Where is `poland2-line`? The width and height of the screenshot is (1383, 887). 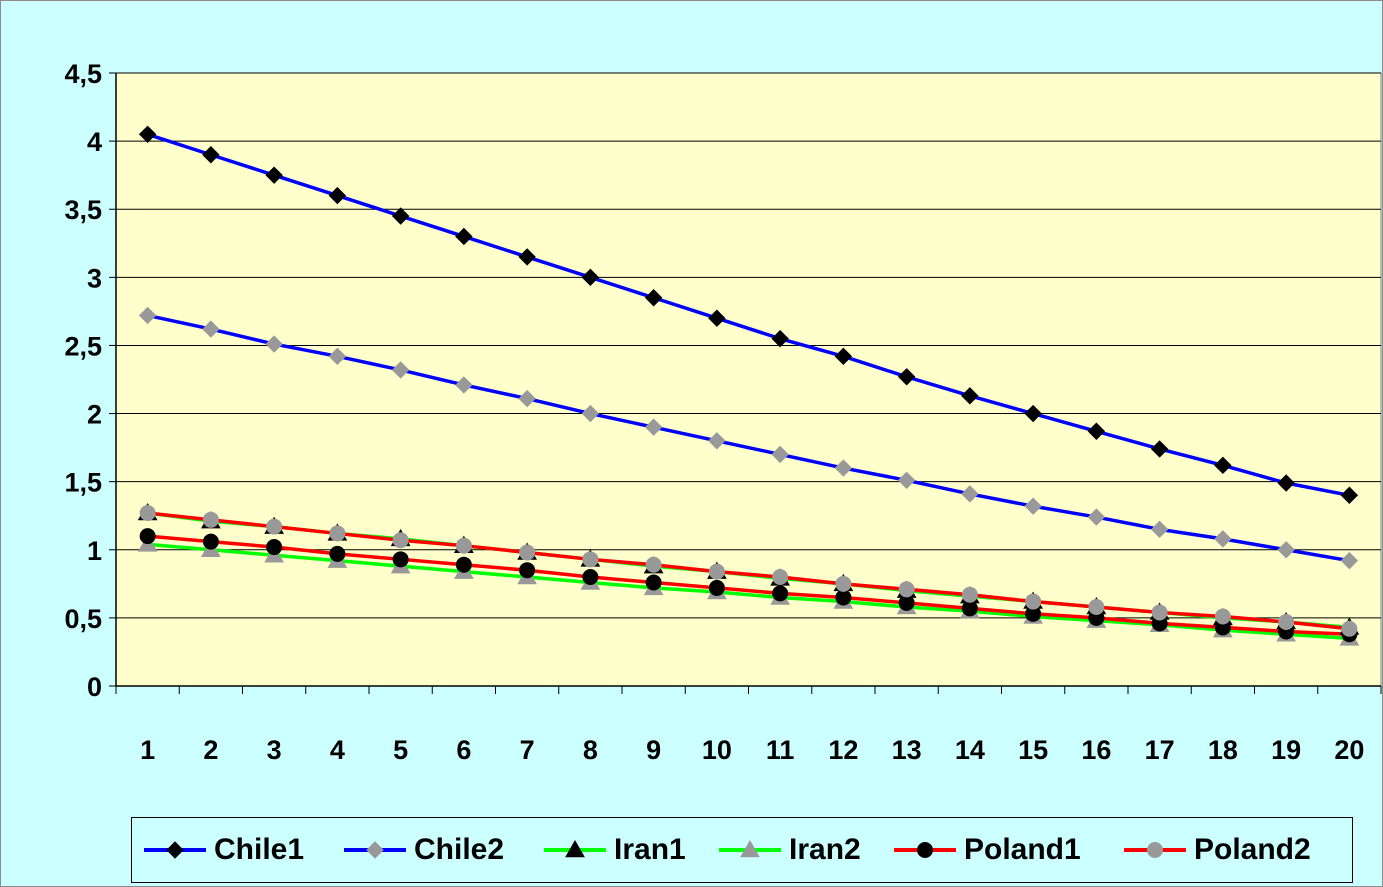 poland2-line is located at coordinates (748, 571).